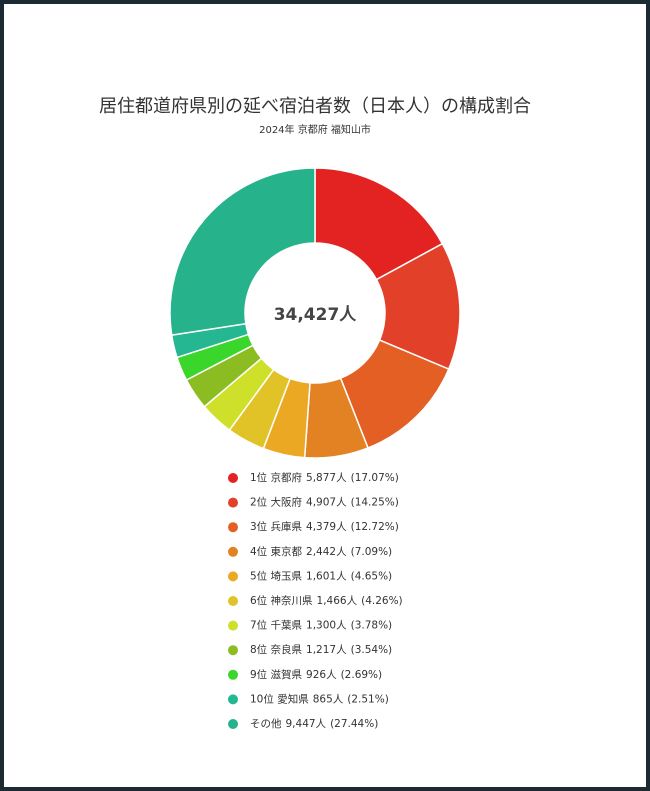 The width and height of the screenshot is (650, 791). I want to click on legend-value: 9,447人, so click(306, 724).